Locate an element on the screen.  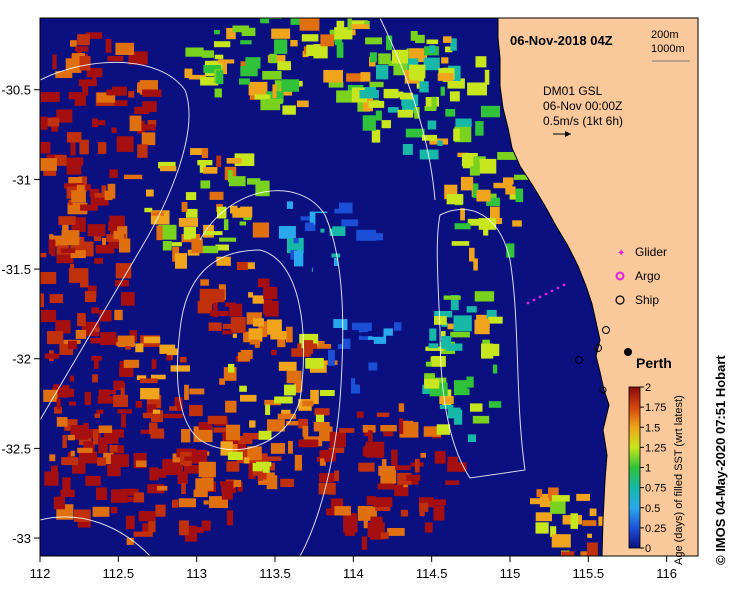
ship-legend-item: Ship is located at coordinates (637, 300).